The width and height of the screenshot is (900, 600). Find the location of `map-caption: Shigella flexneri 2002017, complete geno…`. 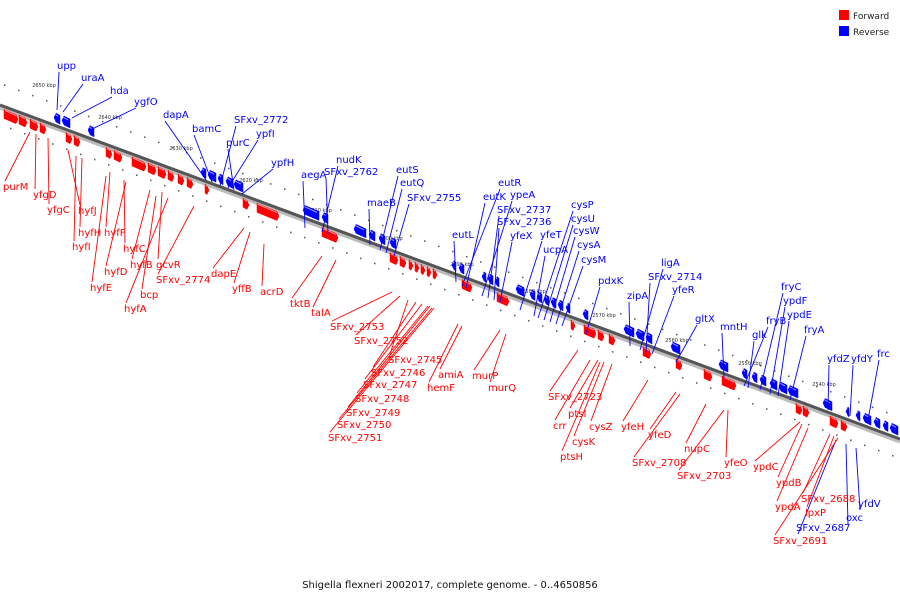

map-caption: Shigella flexneri 2002017, complete geno… is located at coordinates (450, 585).